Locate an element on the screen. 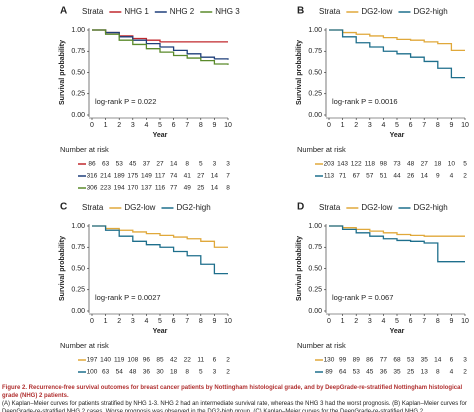 The image size is (474, 412). risk-count: 41 is located at coordinates (188, 176).